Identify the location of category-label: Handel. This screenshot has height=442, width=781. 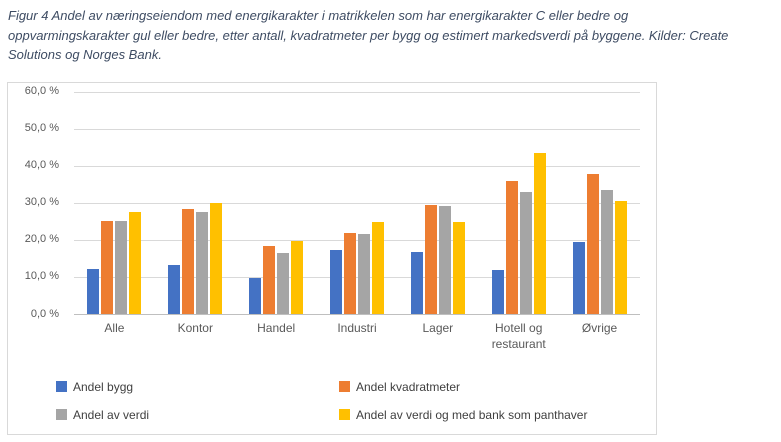
(276, 328).